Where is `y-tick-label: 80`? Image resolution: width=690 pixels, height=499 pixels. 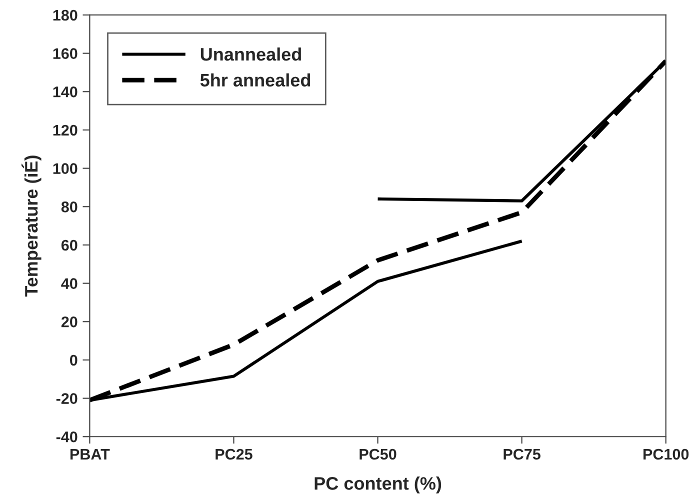
y-tick-label: 80 is located at coordinates (69, 207).